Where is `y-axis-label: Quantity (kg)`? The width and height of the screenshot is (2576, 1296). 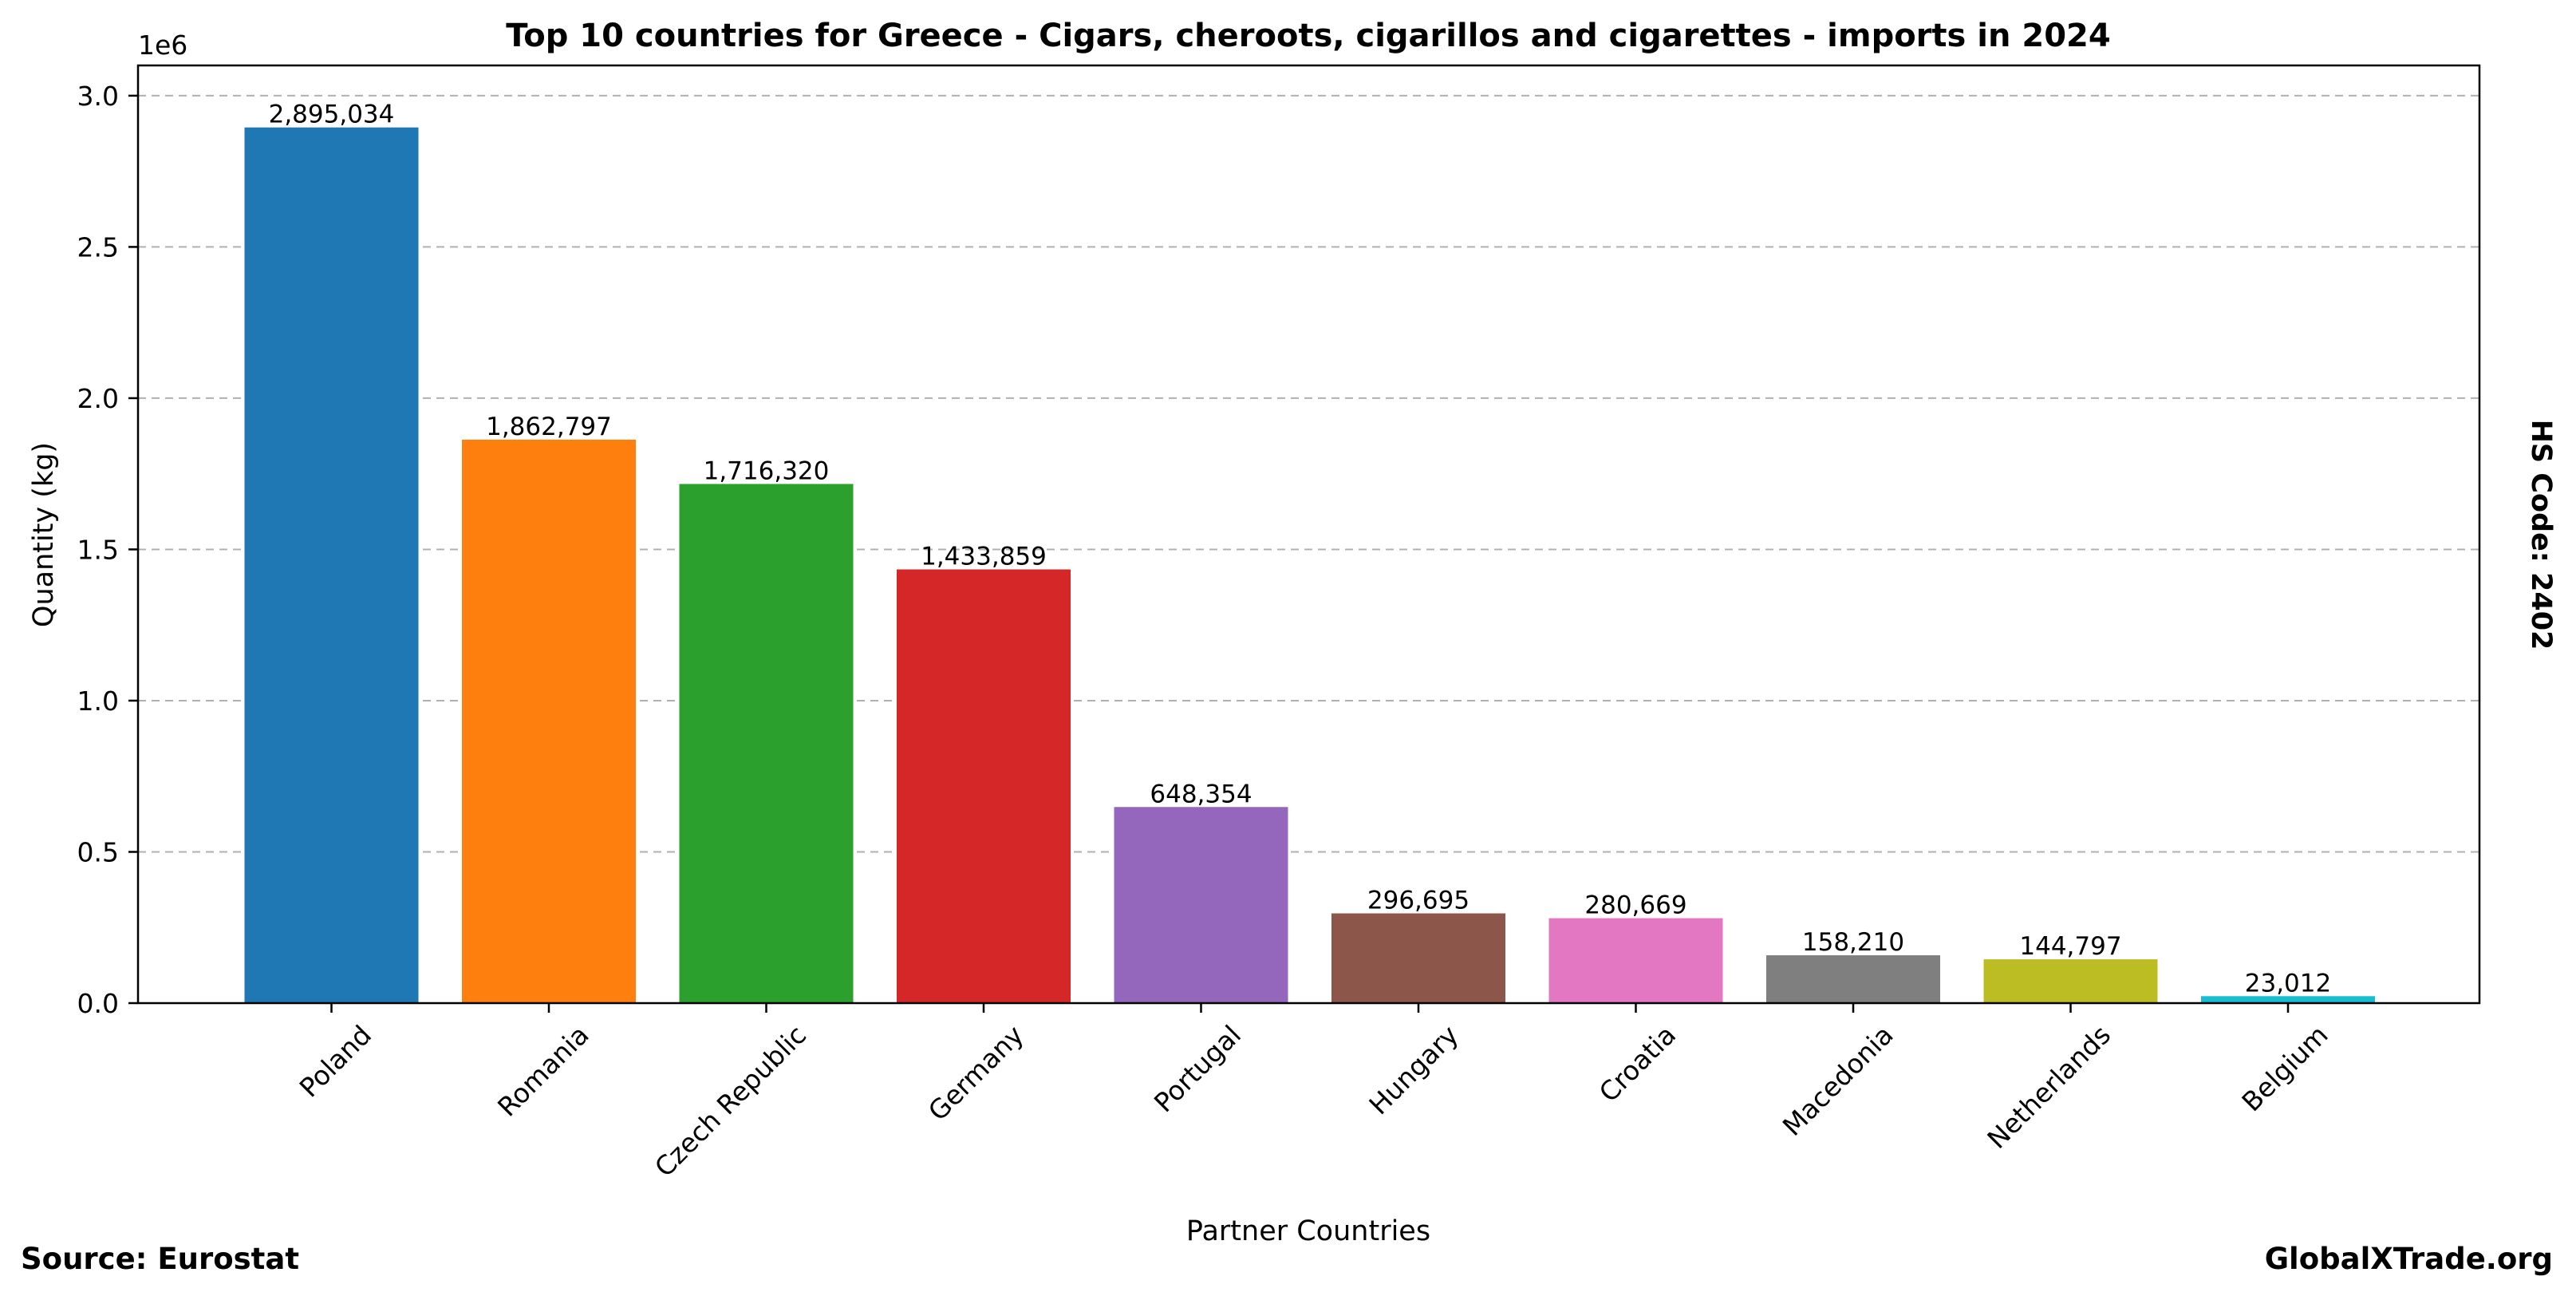 y-axis-label: Quantity (kg) is located at coordinates (44, 534).